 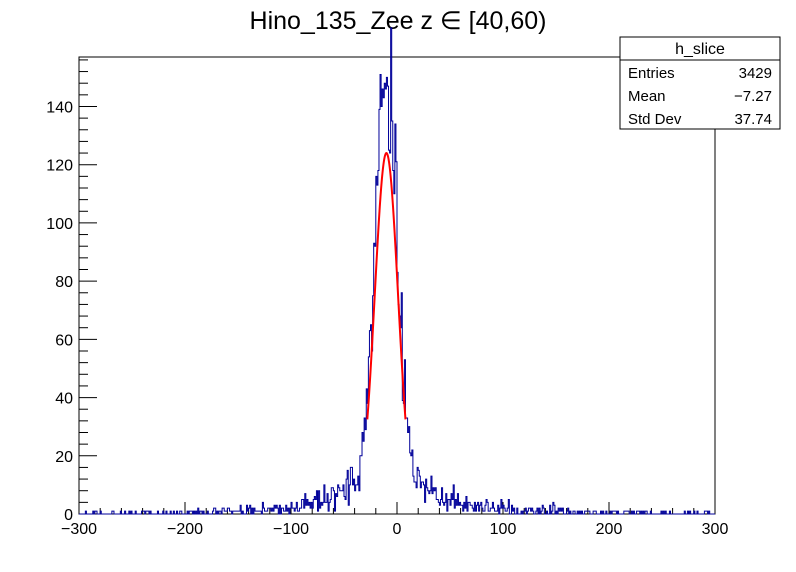 What do you see at coordinates (291, 529) in the screenshot?
I see `x-tick-label: −100` at bounding box center [291, 529].